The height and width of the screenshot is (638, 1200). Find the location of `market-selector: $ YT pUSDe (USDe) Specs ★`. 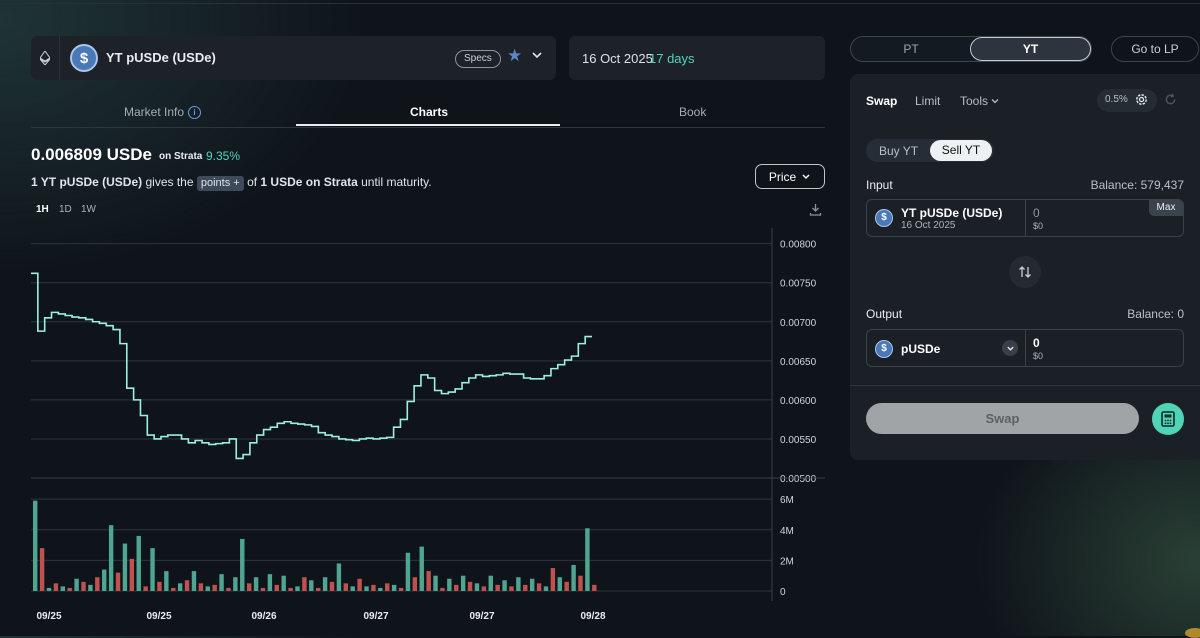

market-selector: $ YT pUSDe (USDe) Specs ★ is located at coordinates (293, 58).